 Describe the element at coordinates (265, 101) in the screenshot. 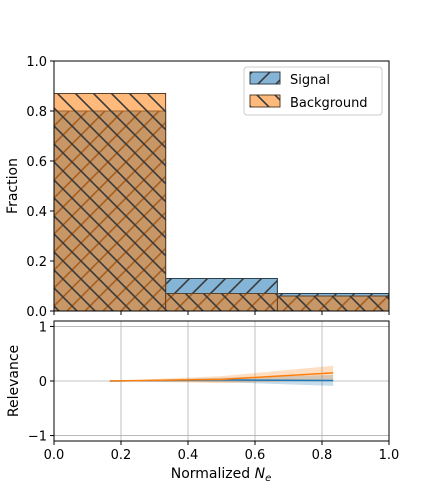

I see `legend-hatch-background` at that location.